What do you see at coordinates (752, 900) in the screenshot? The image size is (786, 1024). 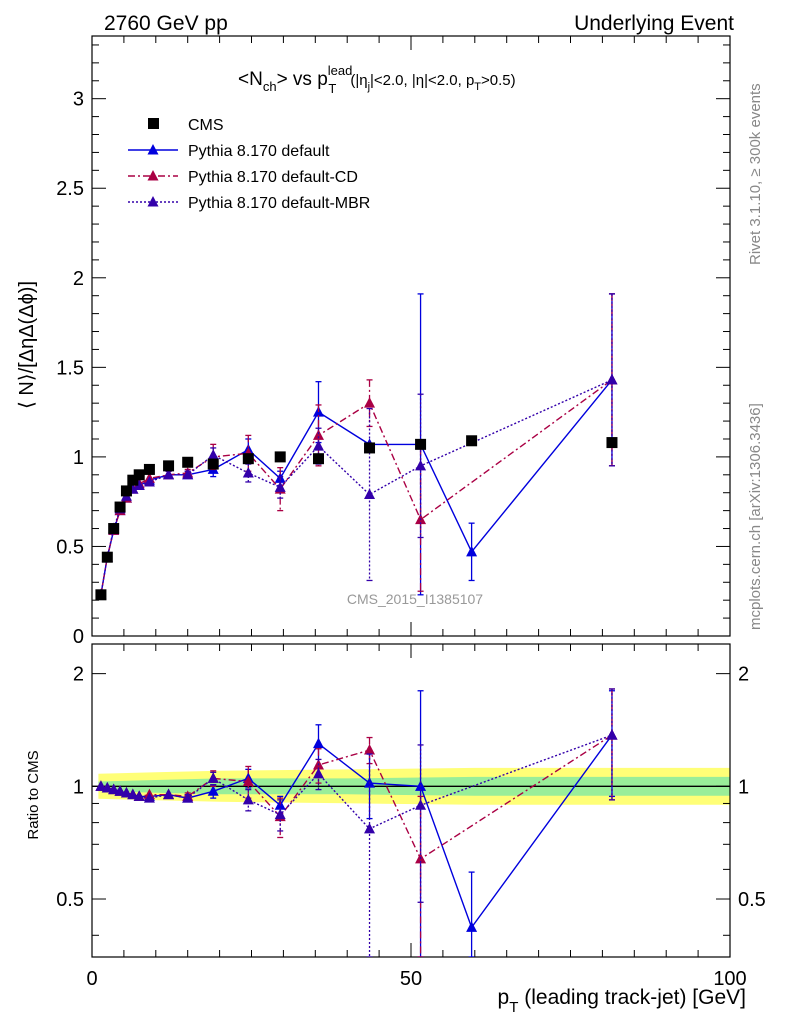 I see `y-tick-label-right: 0.5` at bounding box center [752, 900].